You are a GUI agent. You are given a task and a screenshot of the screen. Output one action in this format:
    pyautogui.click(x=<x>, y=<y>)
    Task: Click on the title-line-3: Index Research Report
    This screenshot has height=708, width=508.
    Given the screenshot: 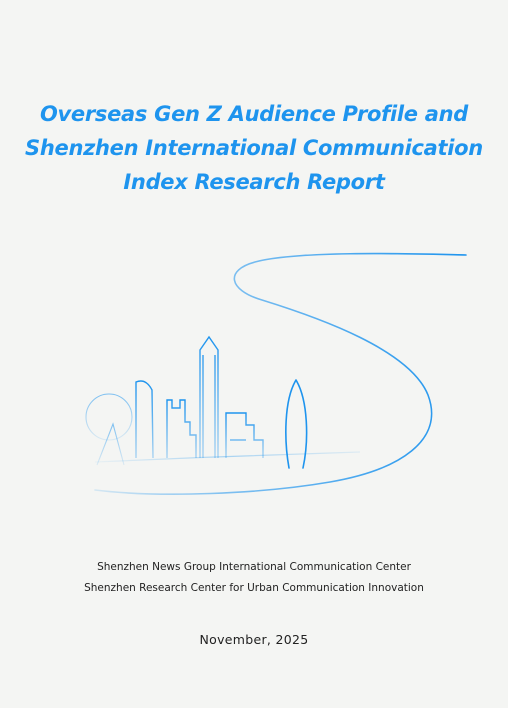 What is the action you would take?
    pyautogui.click(x=254, y=182)
    